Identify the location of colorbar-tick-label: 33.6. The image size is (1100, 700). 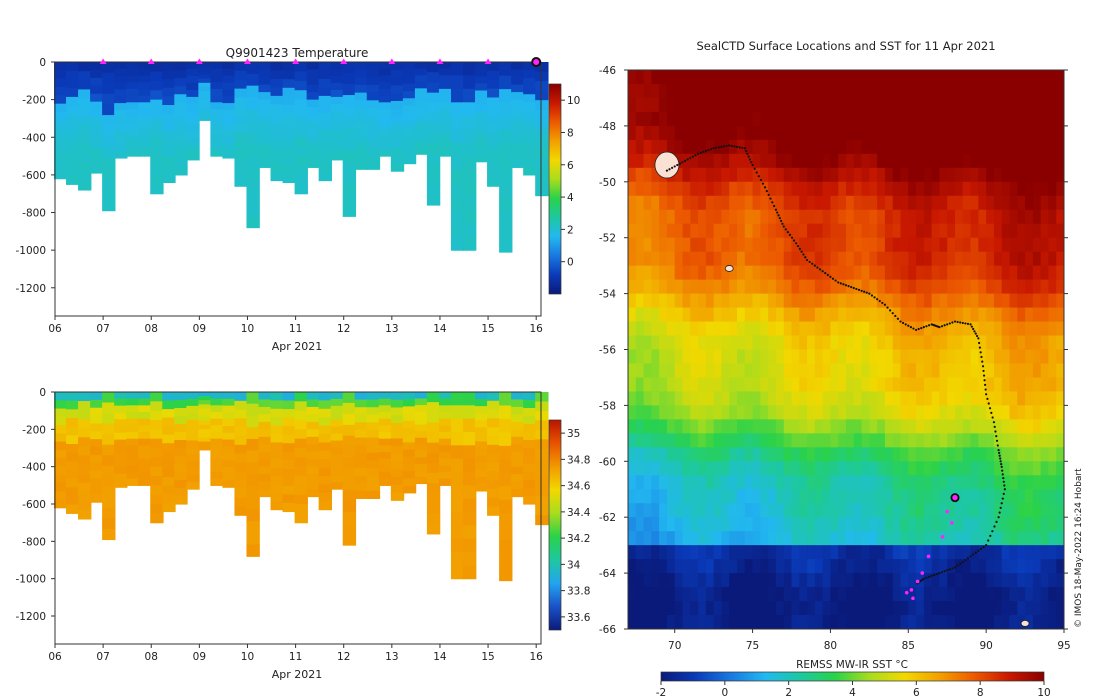
(579, 618).